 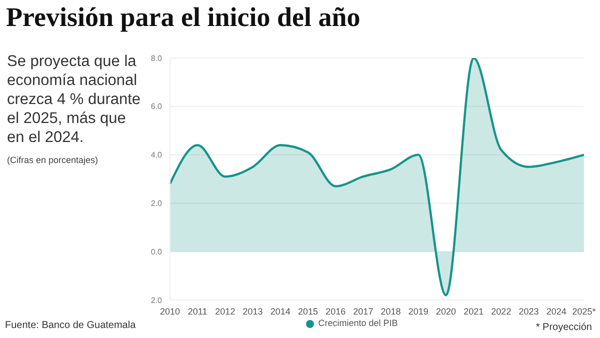 What do you see at coordinates (156, 107) in the screenshot?
I see `y-tick-label: 6.0` at bounding box center [156, 107].